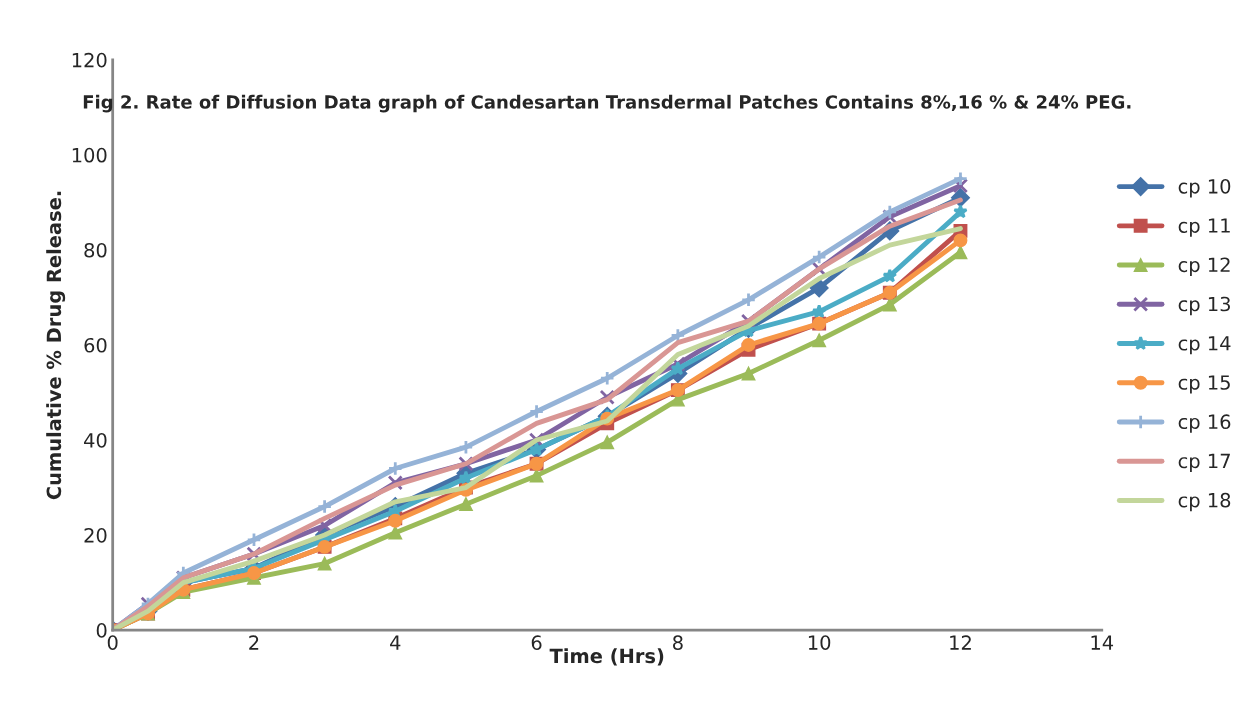 The image size is (1252, 704). What do you see at coordinates (1204, 227) in the screenshot?
I see `legend-label: cp 11` at bounding box center [1204, 227].